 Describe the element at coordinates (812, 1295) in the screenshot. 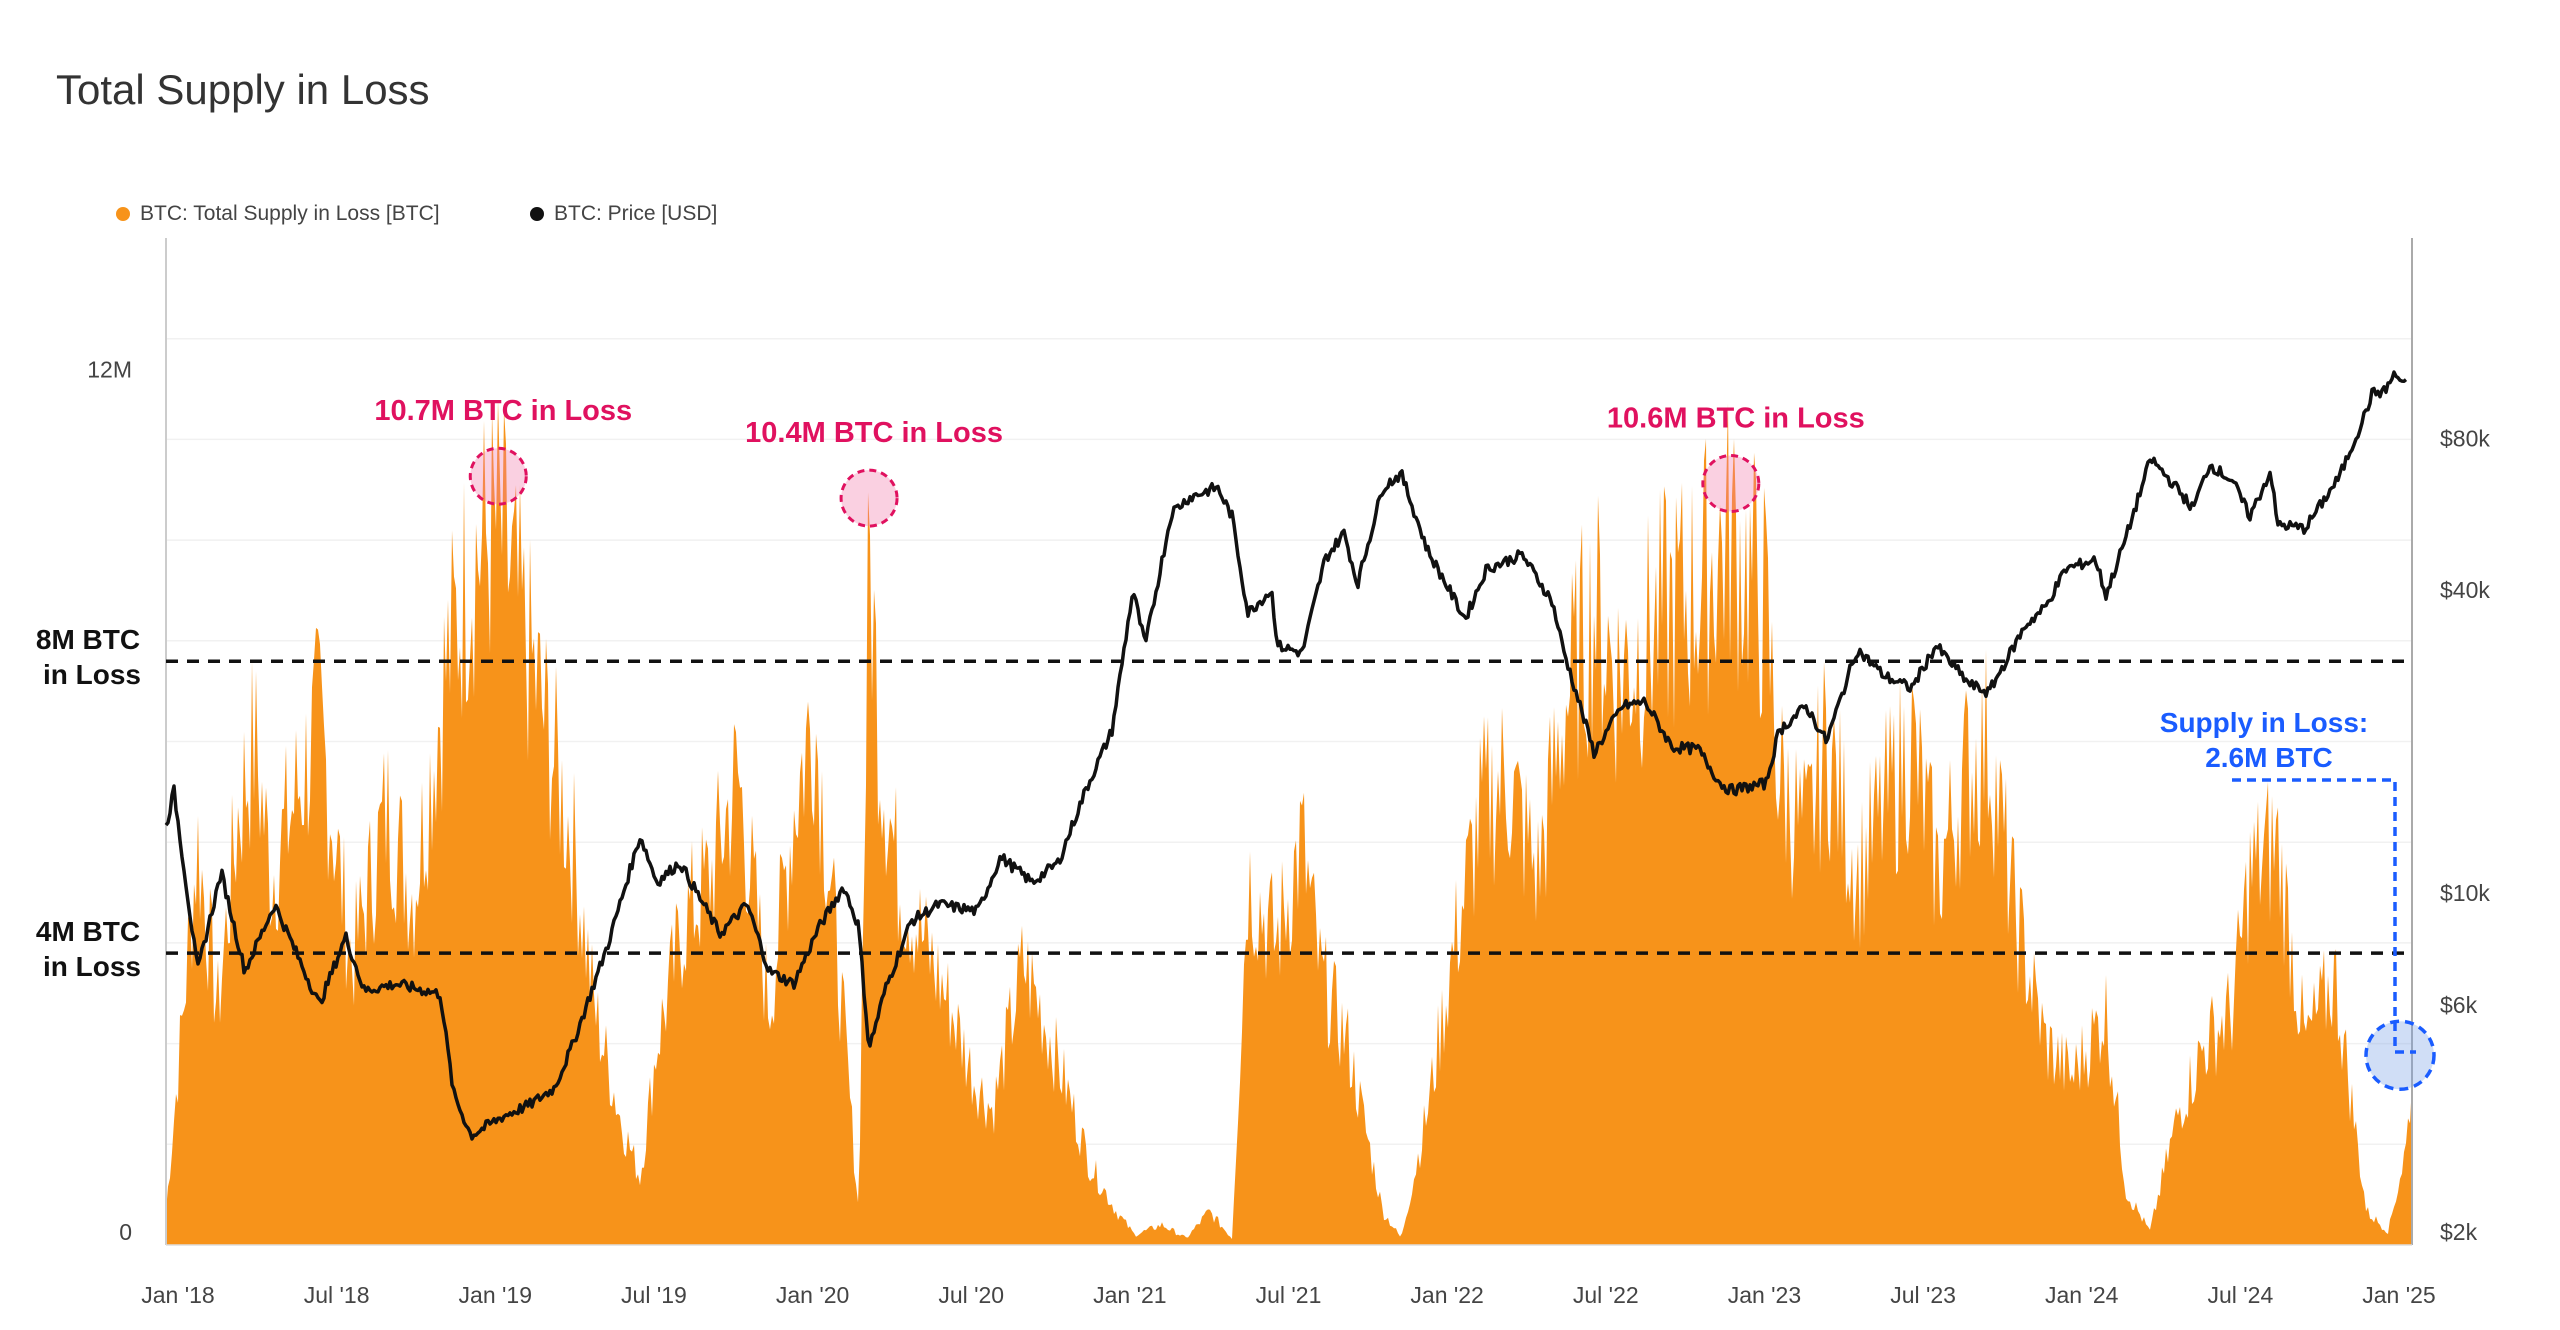

I see `x-tick-label: Jan '20` at that location.